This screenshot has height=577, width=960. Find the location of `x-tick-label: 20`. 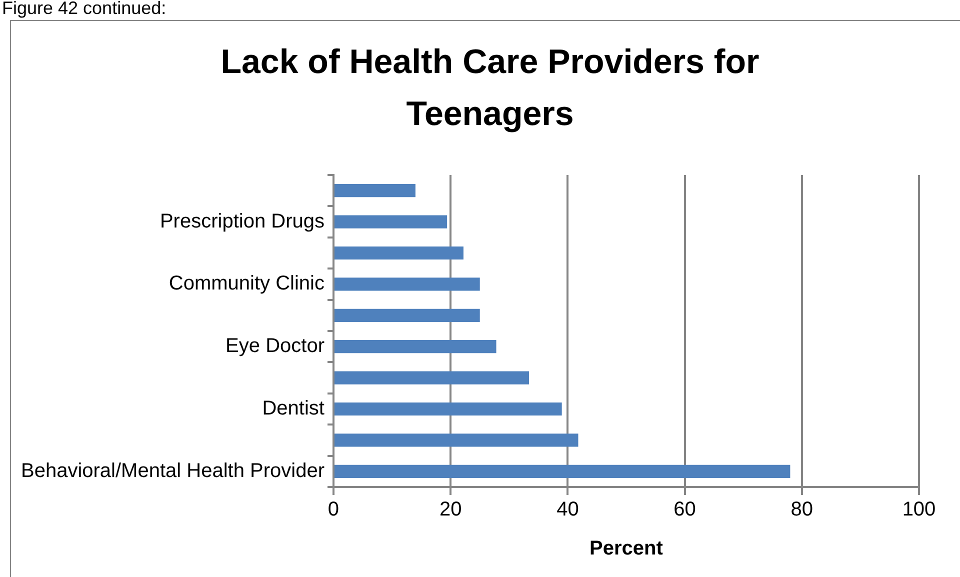

x-tick-label: 20 is located at coordinates (450, 509).